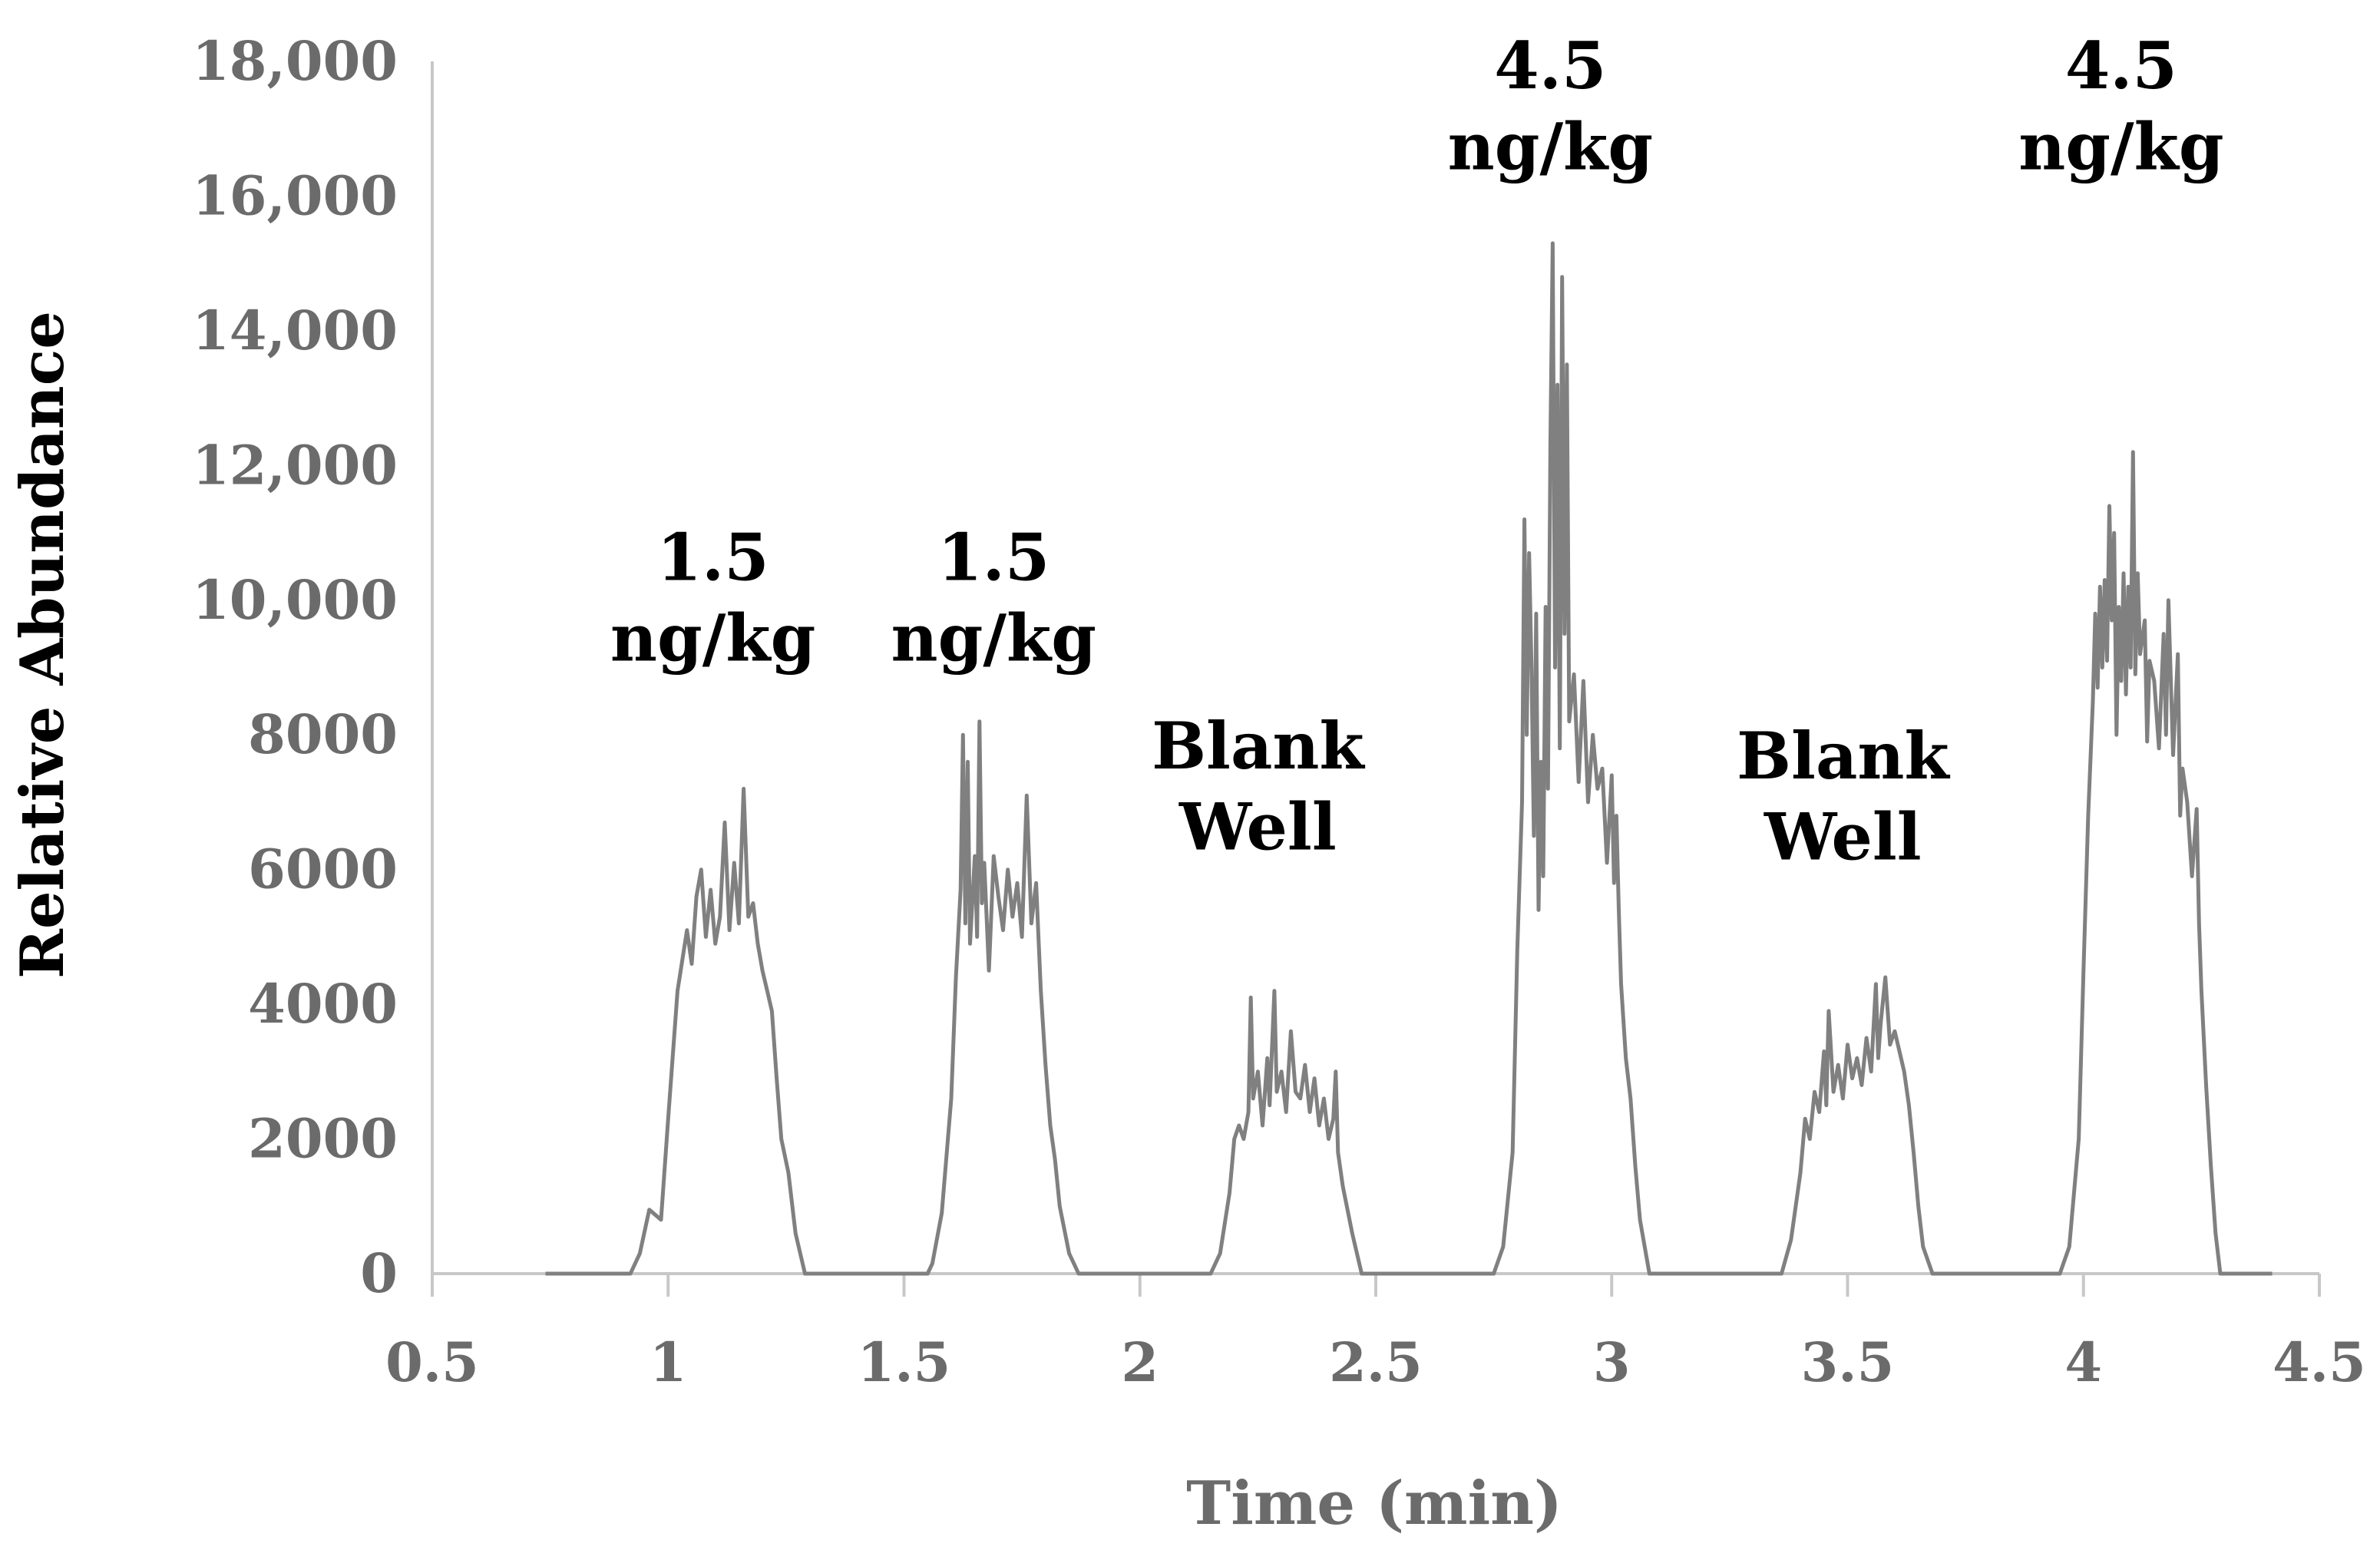 Image resolution: width=2380 pixels, height=1560 pixels. Describe the element at coordinates (668, 1362) in the screenshot. I see `x-tick-label: 1` at that location.